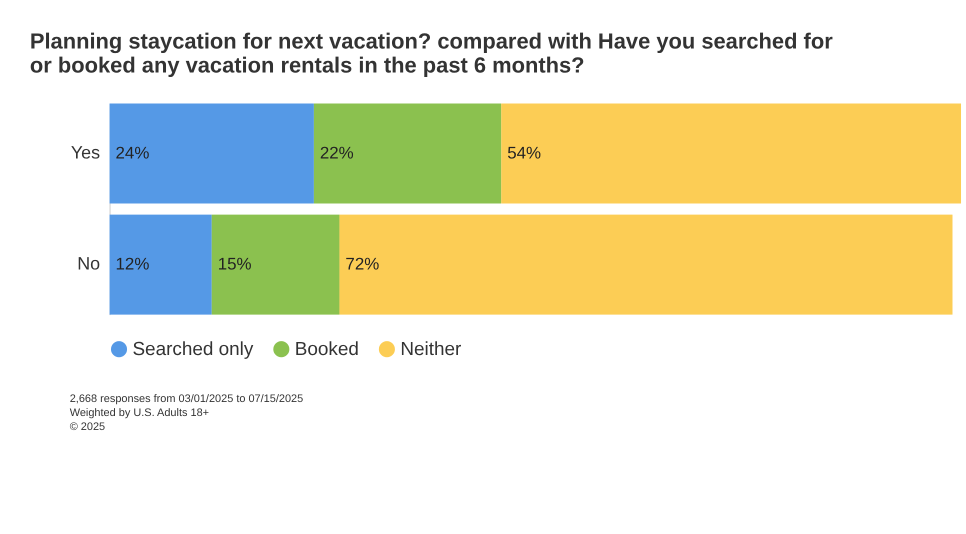 This screenshot has width=966, height=534. Describe the element at coordinates (88, 427) in the screenshot. I see `text: © 2025` at that location.